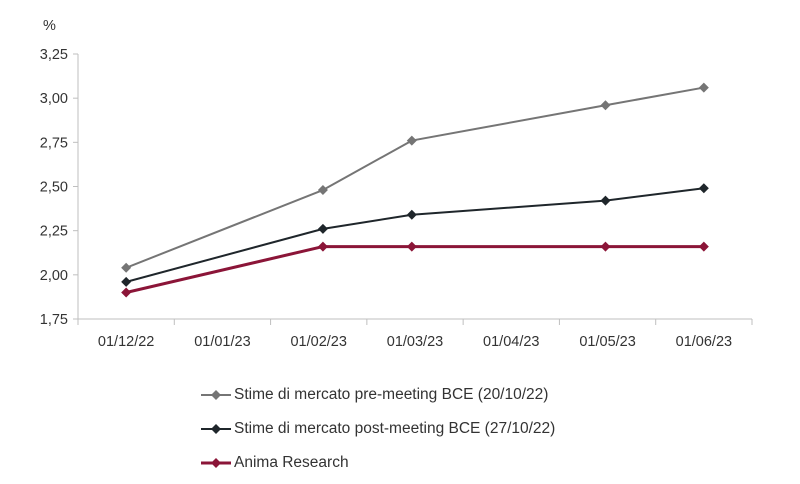  What do you see at coordinates (377, 463) in the screenshot?
I see `legend-item: Anima Research` at bounding box center [377, 463].